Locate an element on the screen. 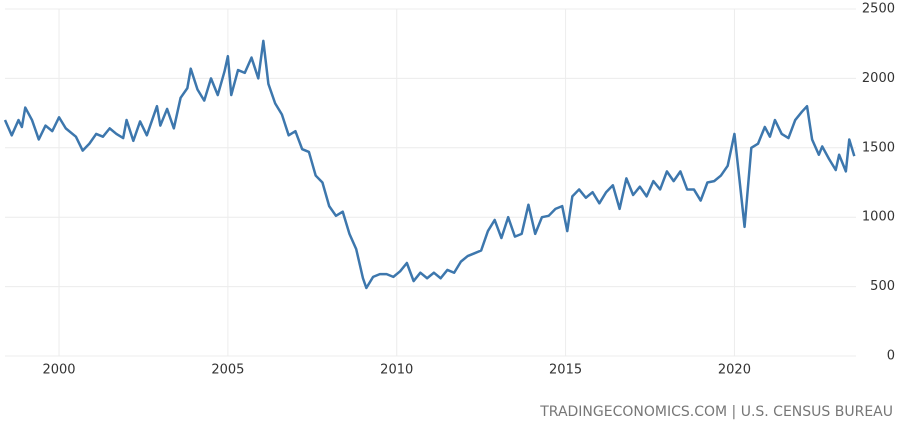  x-tick-label: 2010 is located at coordinates (396, 370).